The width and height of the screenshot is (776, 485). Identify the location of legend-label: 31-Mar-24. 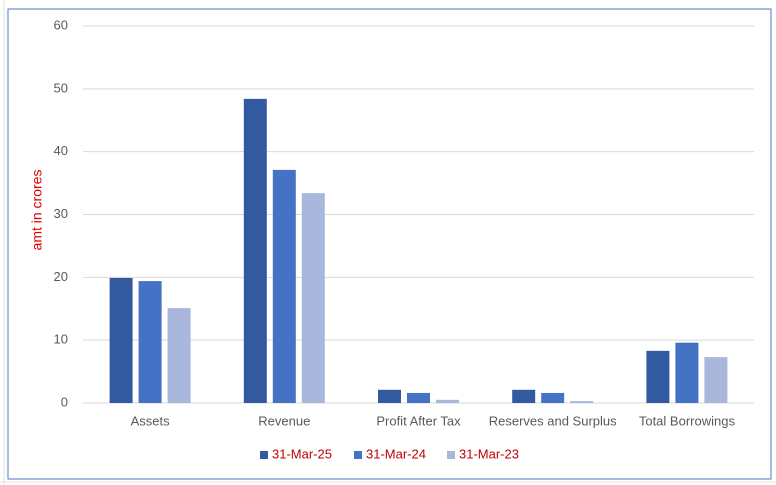
(396, 453).